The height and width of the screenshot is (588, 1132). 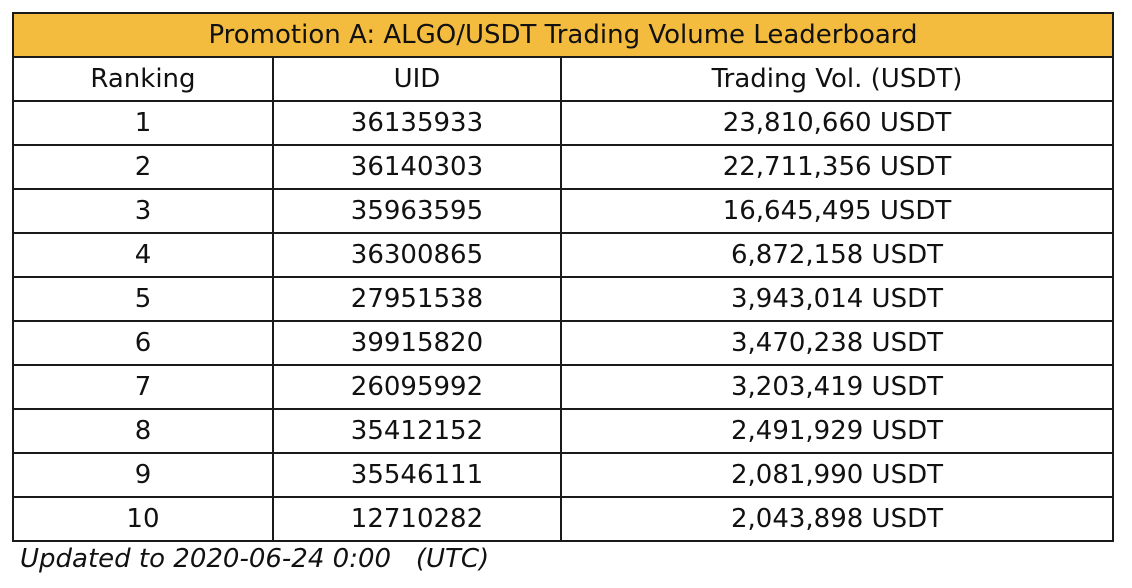 What do you see at coordinates (416, 167) in the screenshot?
I see `uid-cell: 36140303` at bounding box center [416, 167].